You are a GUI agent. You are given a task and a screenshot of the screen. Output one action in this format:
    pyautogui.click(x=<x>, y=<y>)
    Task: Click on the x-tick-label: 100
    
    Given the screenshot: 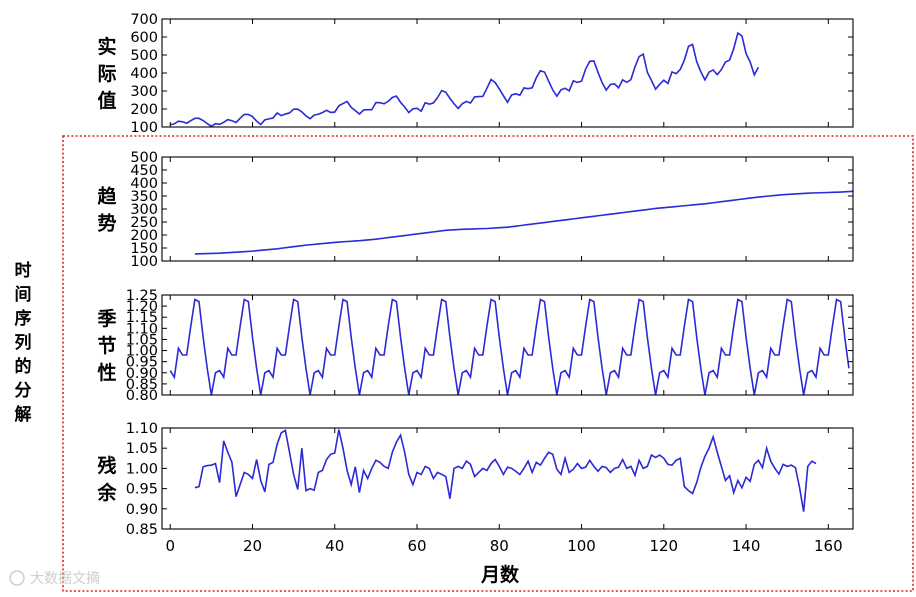 What is the action you would take?
    pyautogui.click(x=581, y=546)
    